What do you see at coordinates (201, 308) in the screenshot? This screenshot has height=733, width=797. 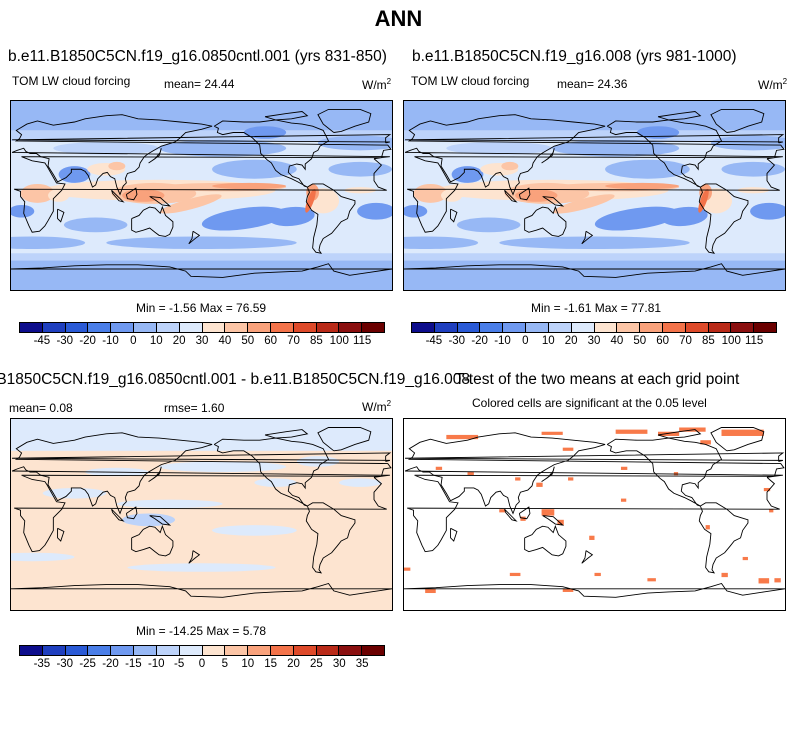 I see `panel-1-minmax: Min = -1.56 Max = 76.59` at bounding box center [201, 308].